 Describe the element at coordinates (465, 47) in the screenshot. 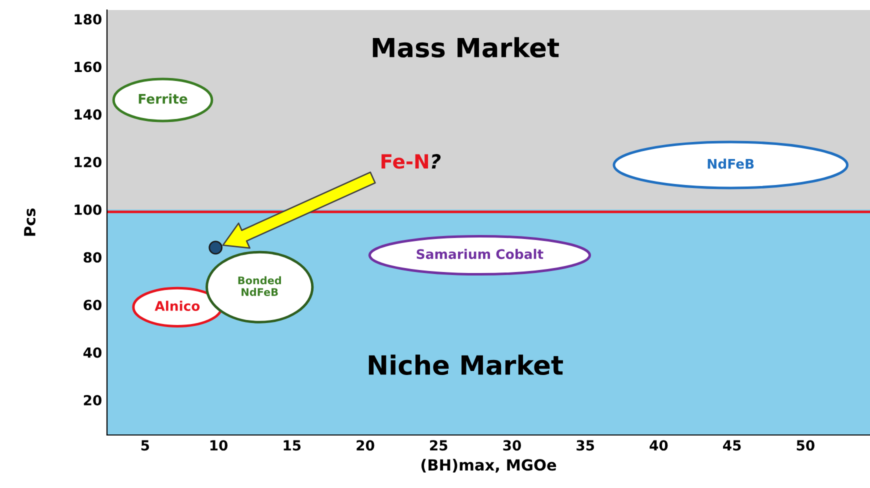

I see `band-label: Mass Market` at that location.